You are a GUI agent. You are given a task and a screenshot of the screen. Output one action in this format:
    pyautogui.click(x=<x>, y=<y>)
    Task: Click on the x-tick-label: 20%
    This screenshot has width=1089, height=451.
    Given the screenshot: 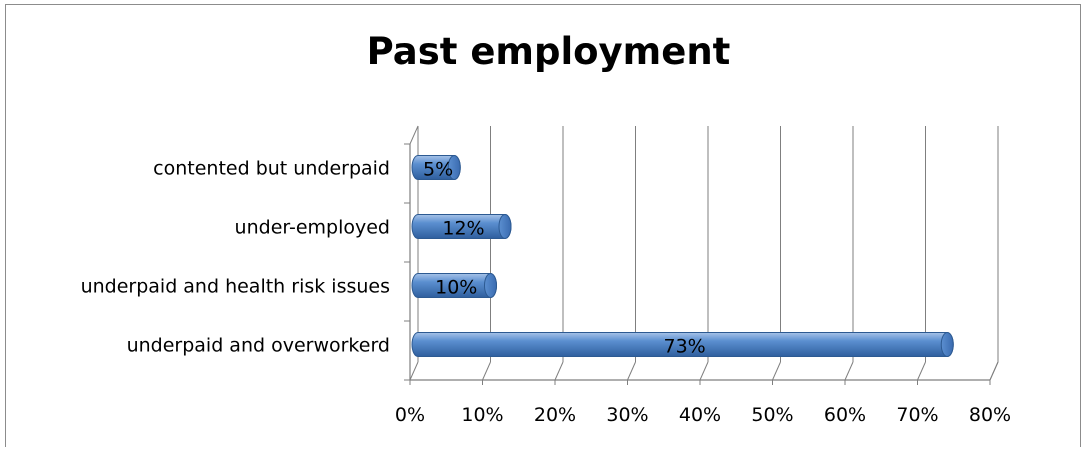 What is the action you would take?
    pyautogui.click(x=555, y=415)
    